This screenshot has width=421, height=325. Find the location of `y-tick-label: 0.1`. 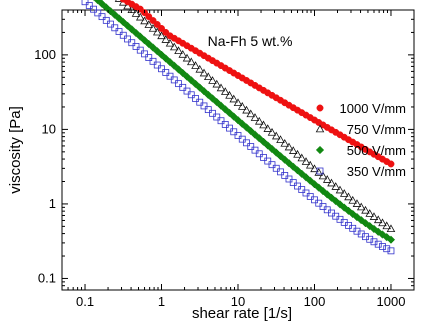

y-tick-label: 0.1 is located at coordinates (47, 277).